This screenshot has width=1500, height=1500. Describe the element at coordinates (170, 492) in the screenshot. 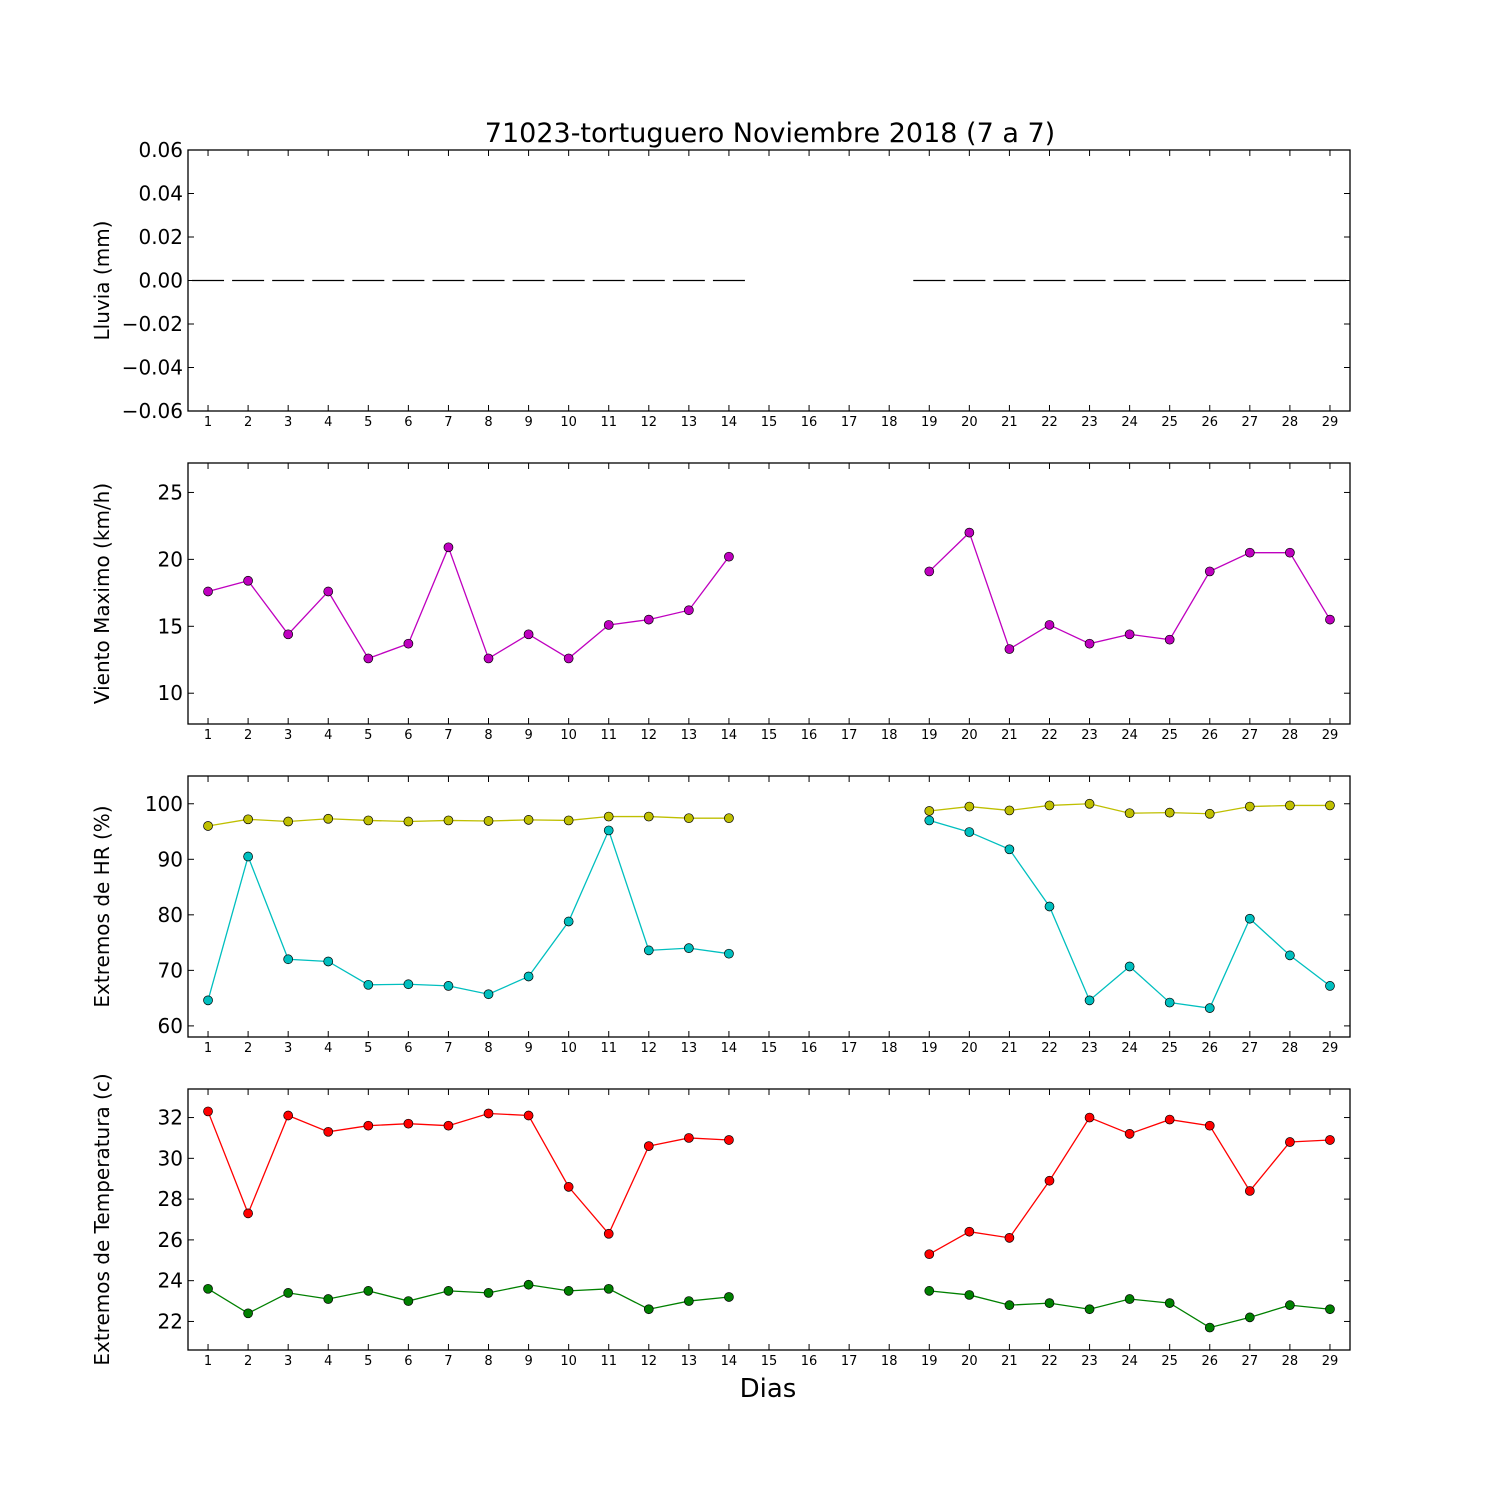

I see `y-tick-label: 25` at that location.